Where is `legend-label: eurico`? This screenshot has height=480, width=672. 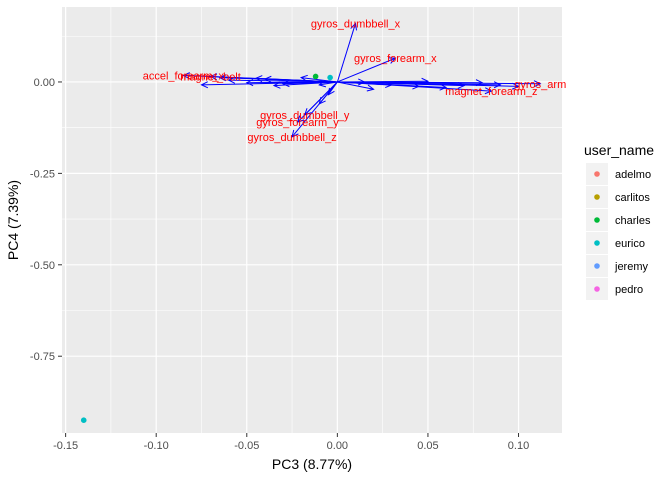
legend-label: eurico is located at coordinates (630, 244).